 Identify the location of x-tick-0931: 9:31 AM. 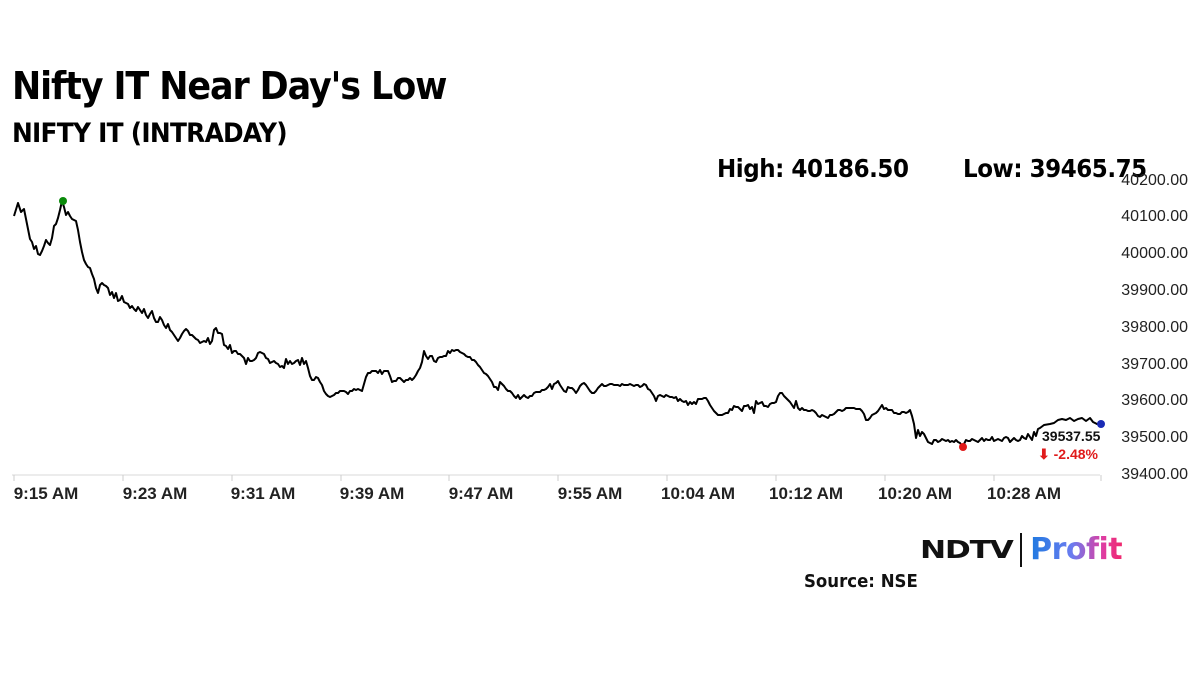
(263, 493).